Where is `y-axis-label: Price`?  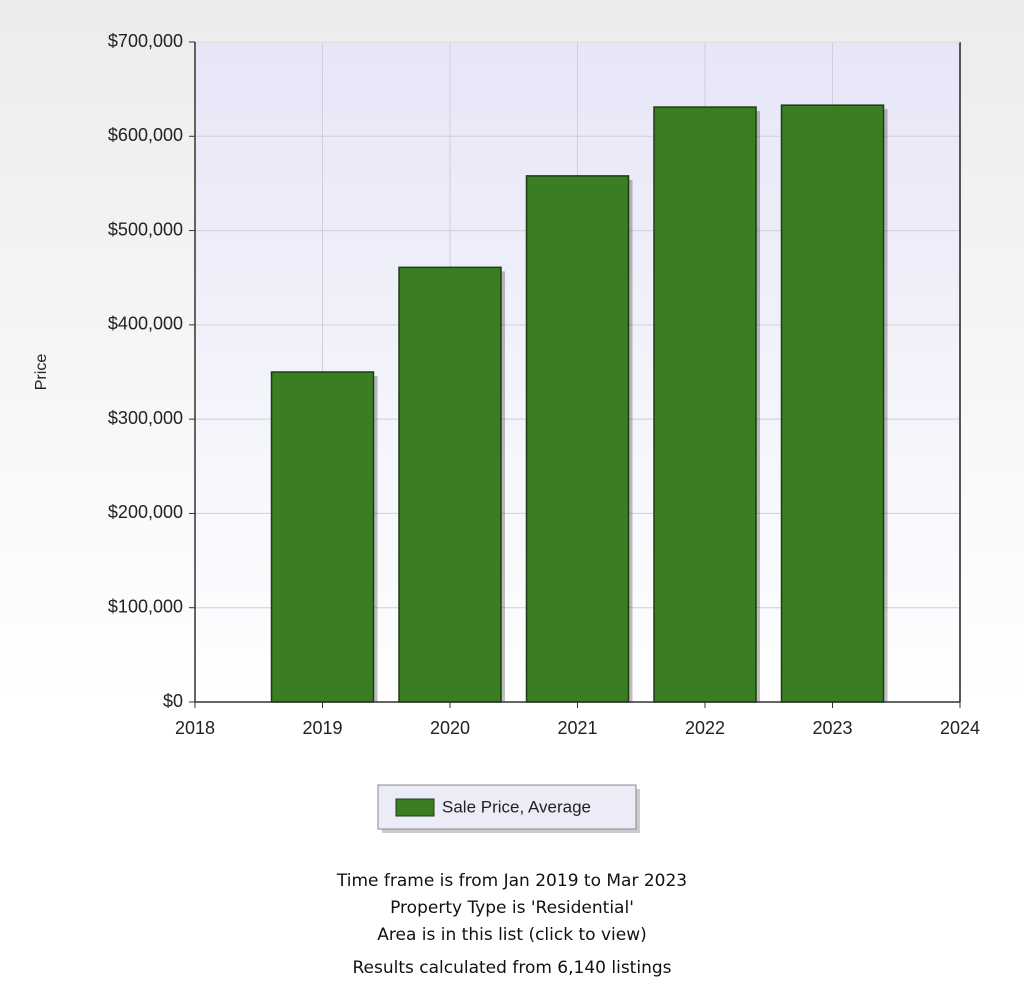
y-axis-label: Price is located at coordinates (41, 372).